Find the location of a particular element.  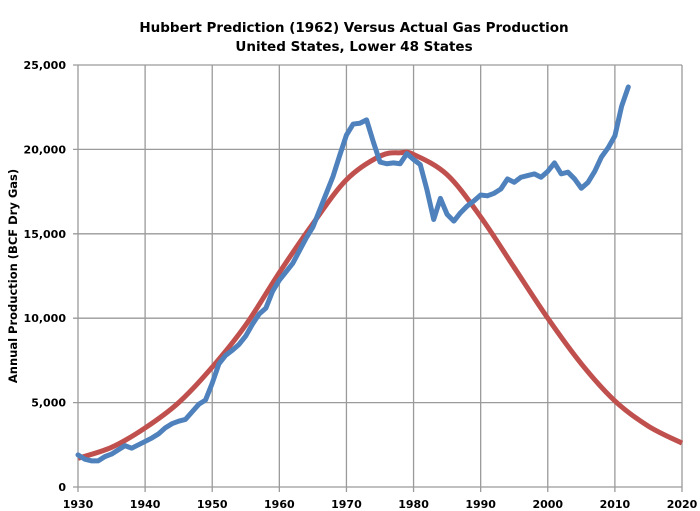

y-axis-label: Annual Production (BCF Dry Gas) is located at coordinates (13, 276).